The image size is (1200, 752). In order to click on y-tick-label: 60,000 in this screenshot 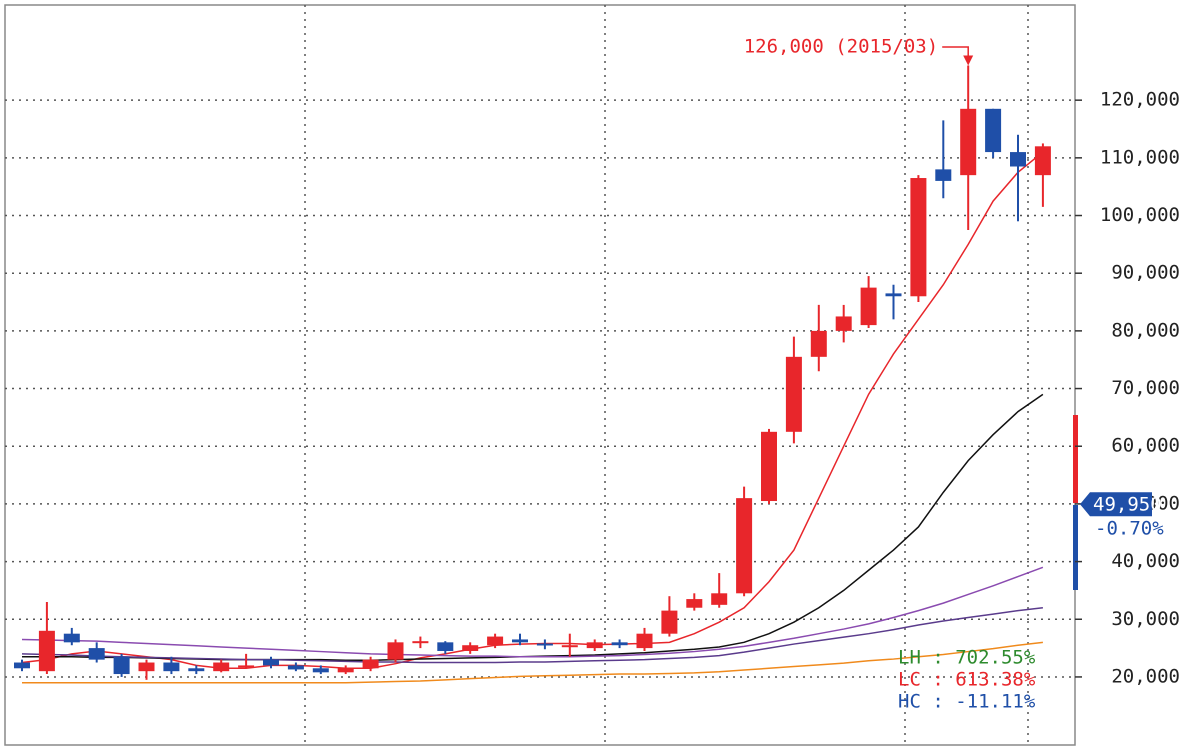, I will do `click(1145, 446)`.